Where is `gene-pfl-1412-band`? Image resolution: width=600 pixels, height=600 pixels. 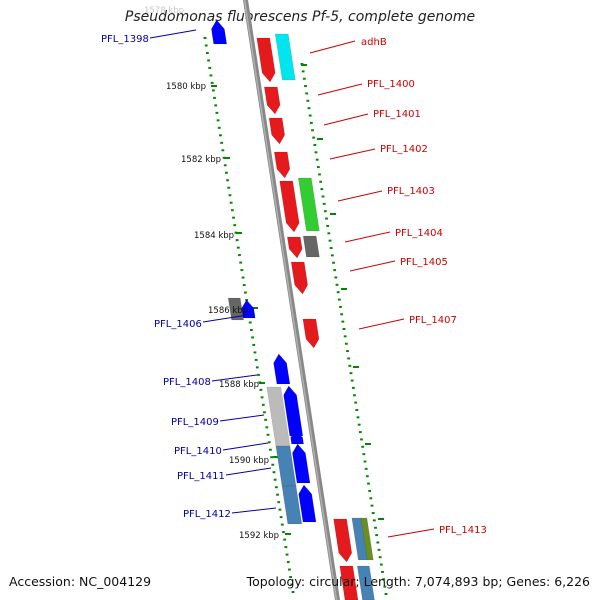
gene-pfl-1412-band is located at coordinates (292, 505).